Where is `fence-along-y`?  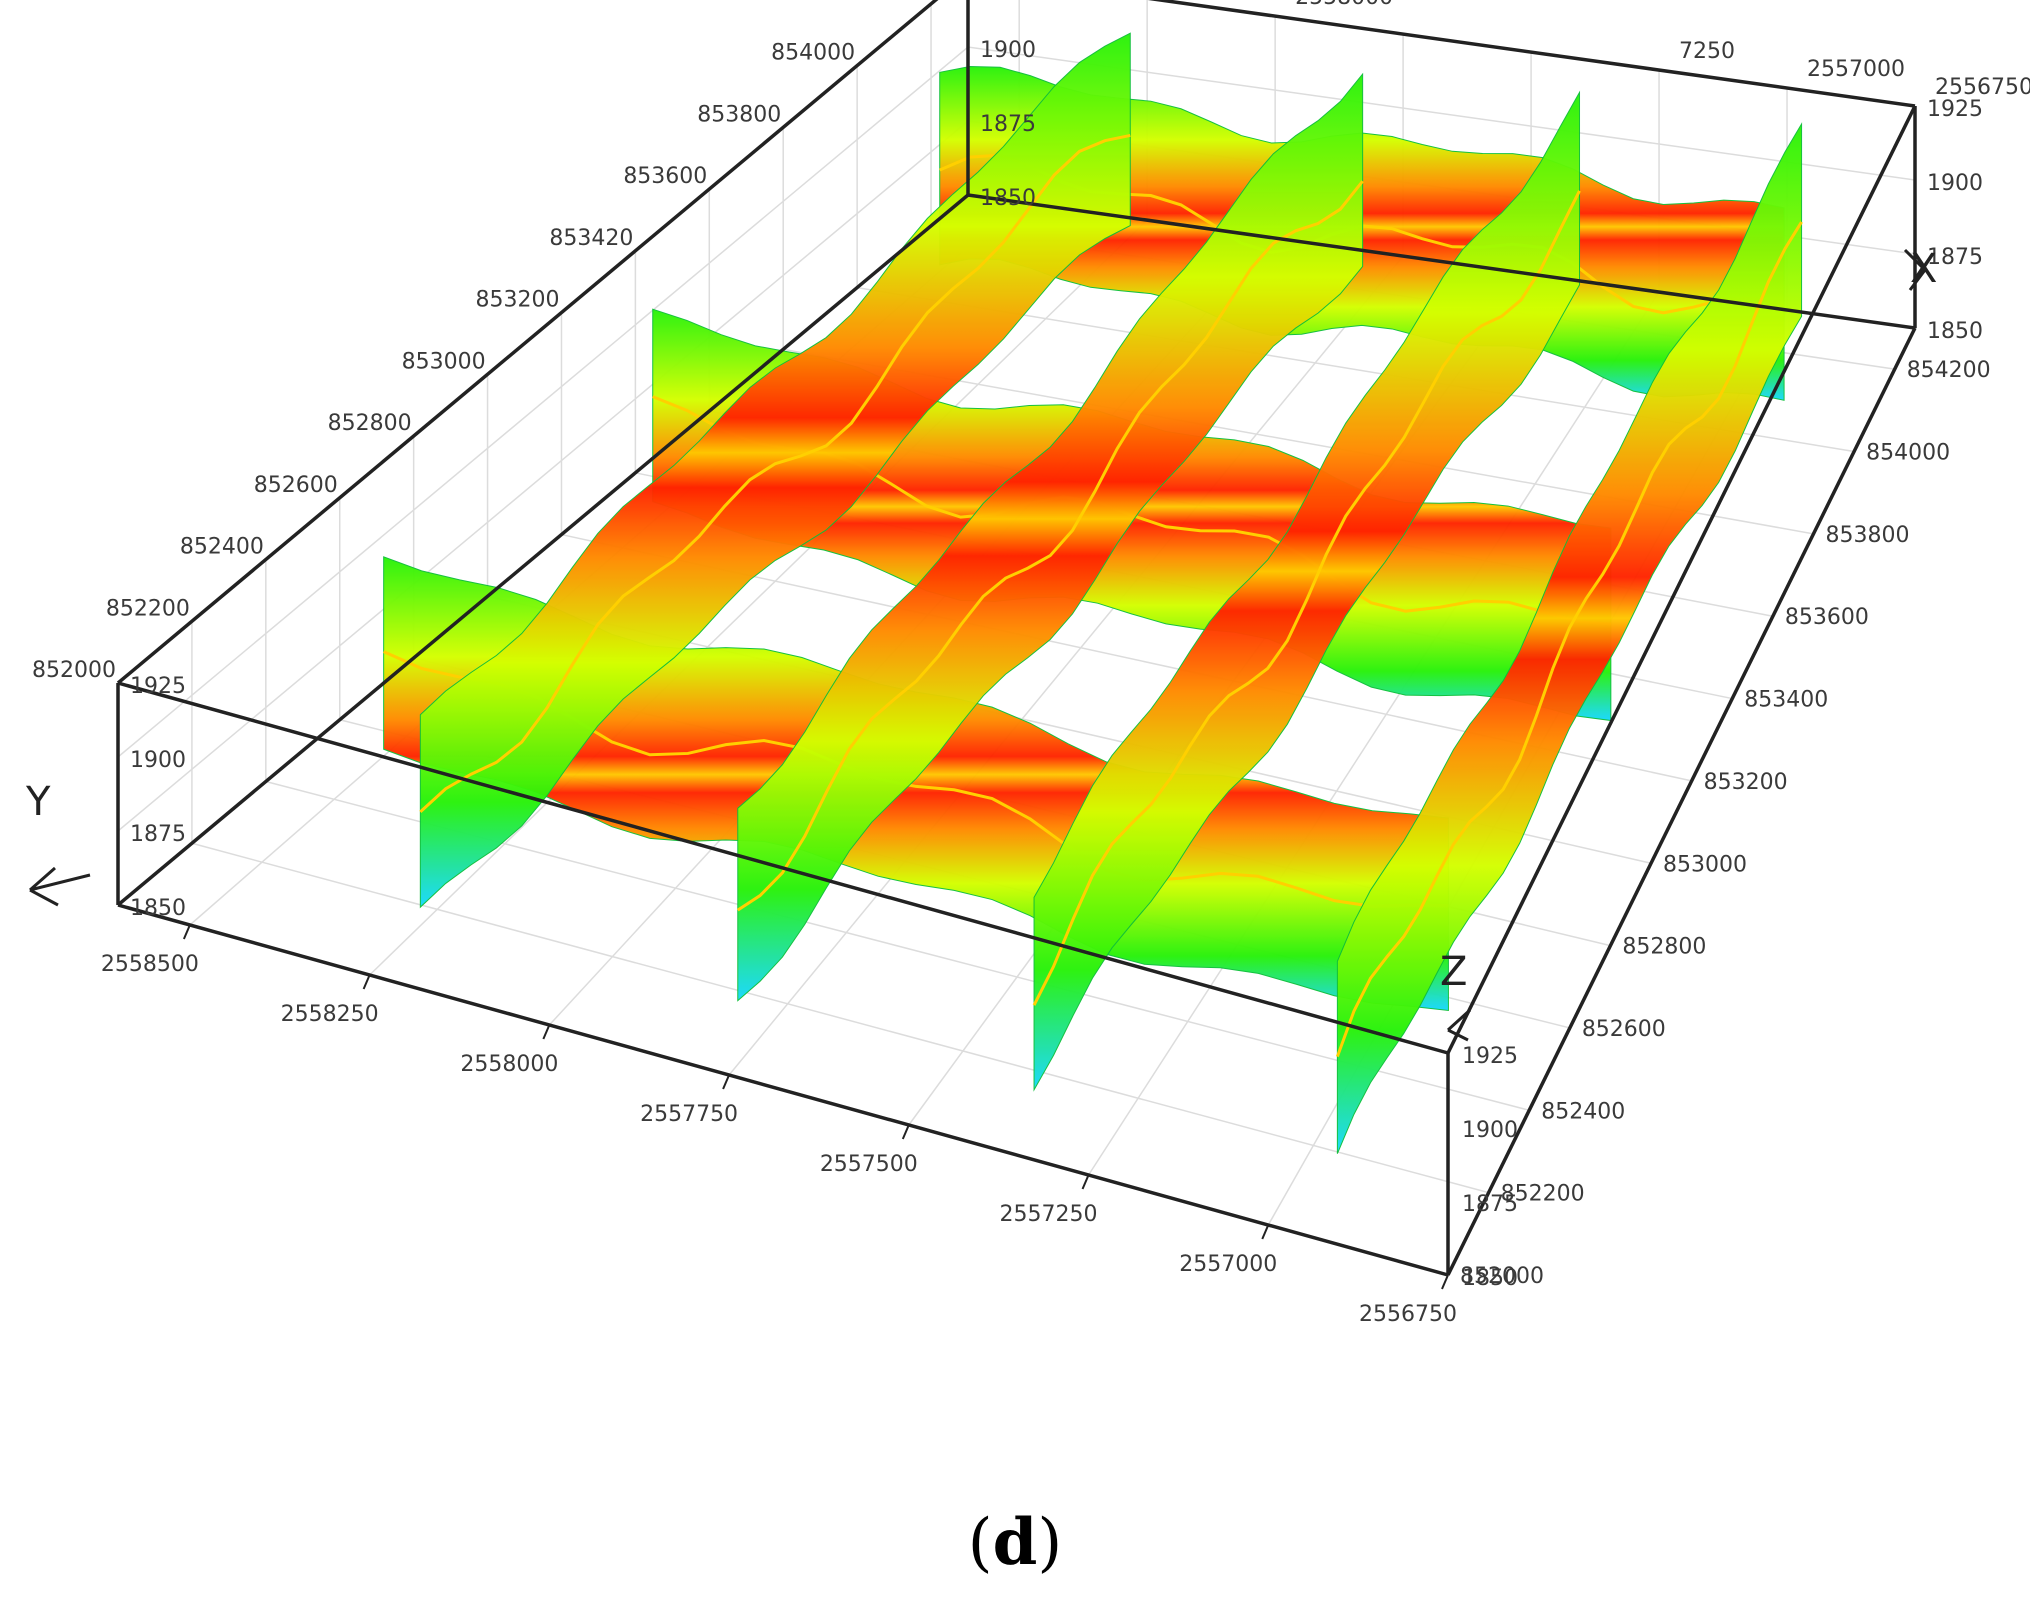 fence-along-y is located at coordinates (1569, 638).